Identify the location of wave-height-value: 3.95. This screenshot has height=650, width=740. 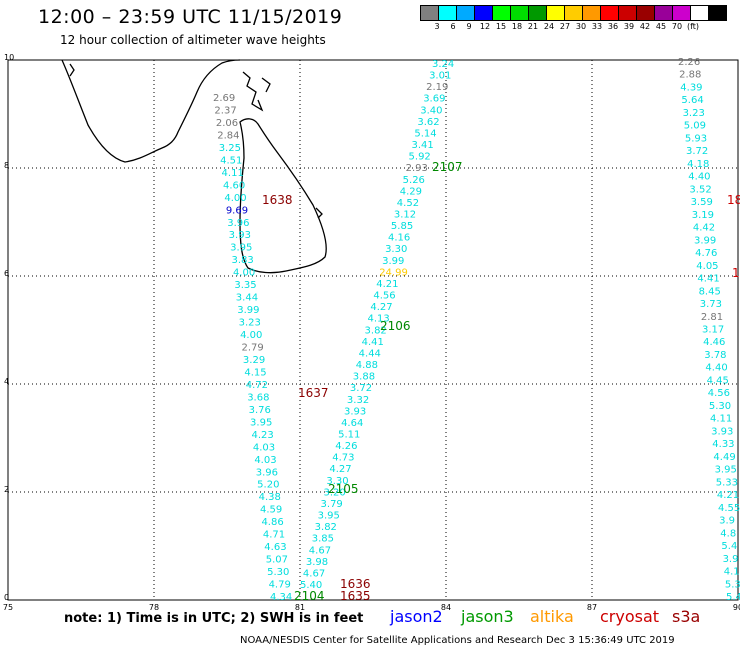
(726, 470).